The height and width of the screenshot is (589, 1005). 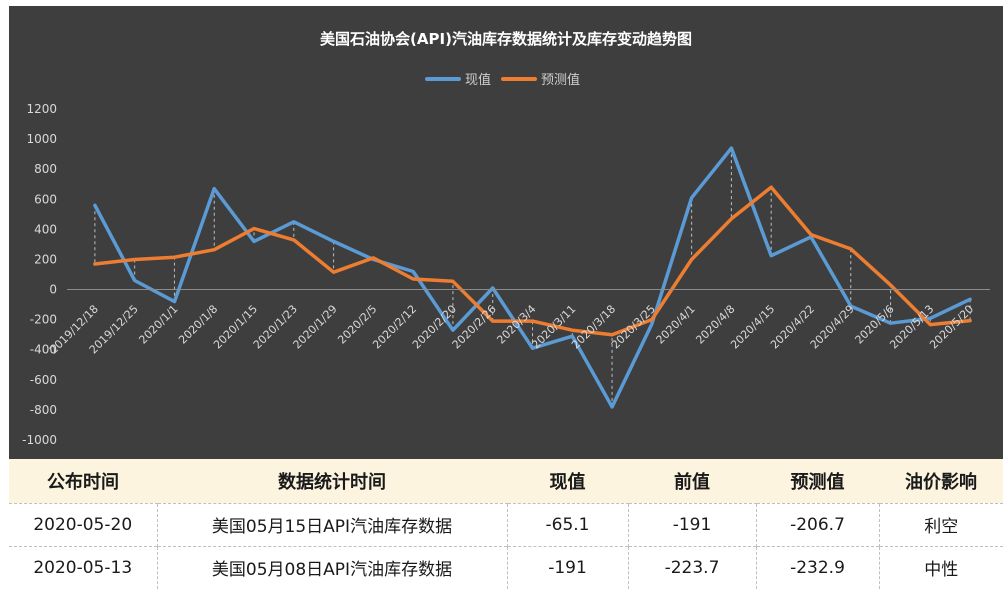 What do you see at coordinates (83, 567) in the screenshot?
I see `table-cell: 2020-05-13` at bounding box center [83, 567].